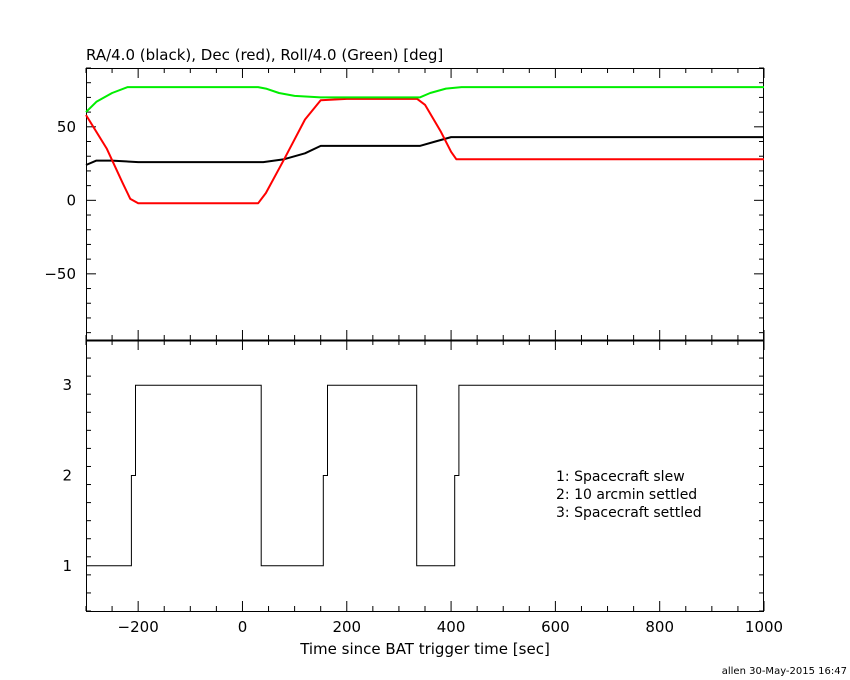 The height and width of the screenshot is (680, 850). Describe the element at coordinates (784, 671) in the screenshot. I see `footer-stamp: allen 30-May-2015 16:47` at that location.